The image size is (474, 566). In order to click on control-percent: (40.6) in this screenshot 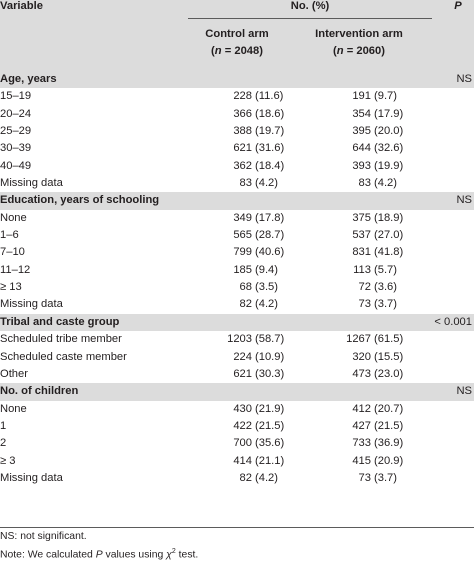, I will do `click(270, 252)`.